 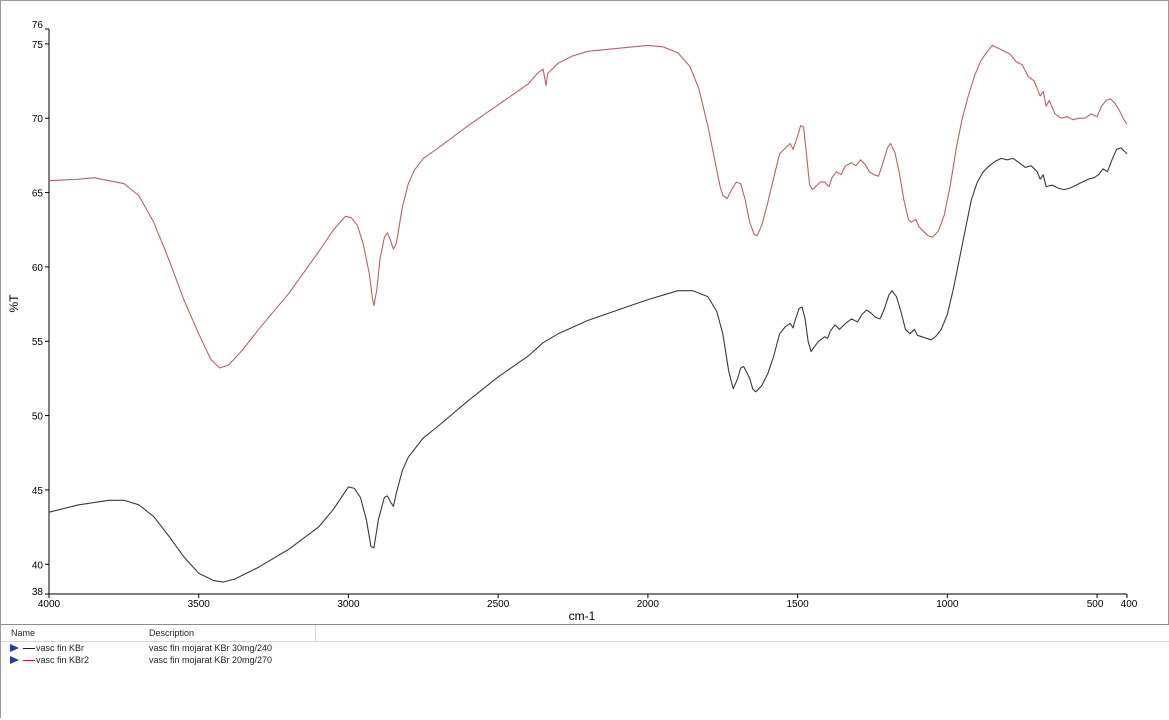 What do you see at coordinates (38, 565) in the screenshot?
I see `y-tick-label: 40` at bounding box center [38, 565].